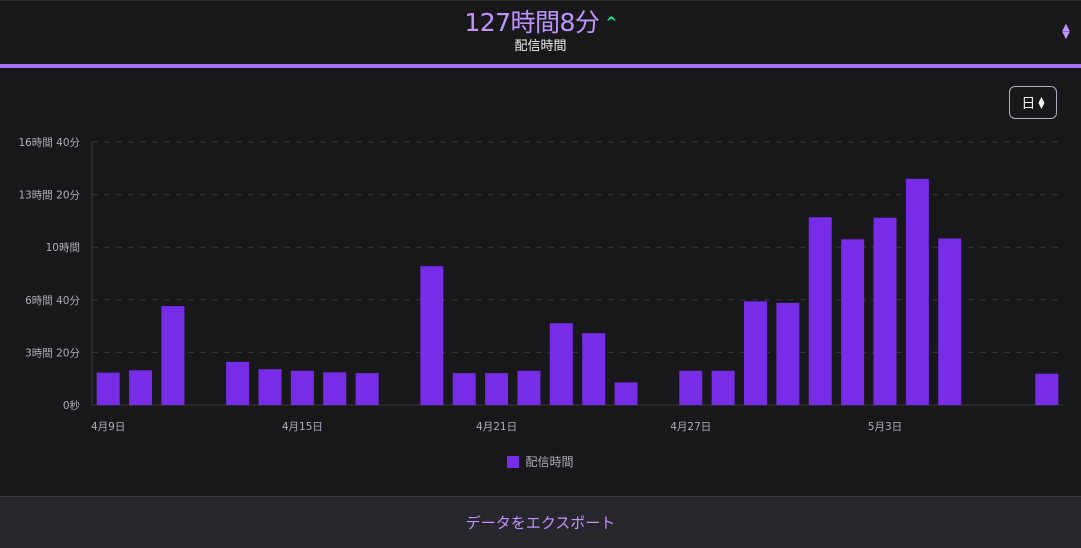  I want to click on chevron-updown-icon: ▲ ▼, so click(1041, 102).